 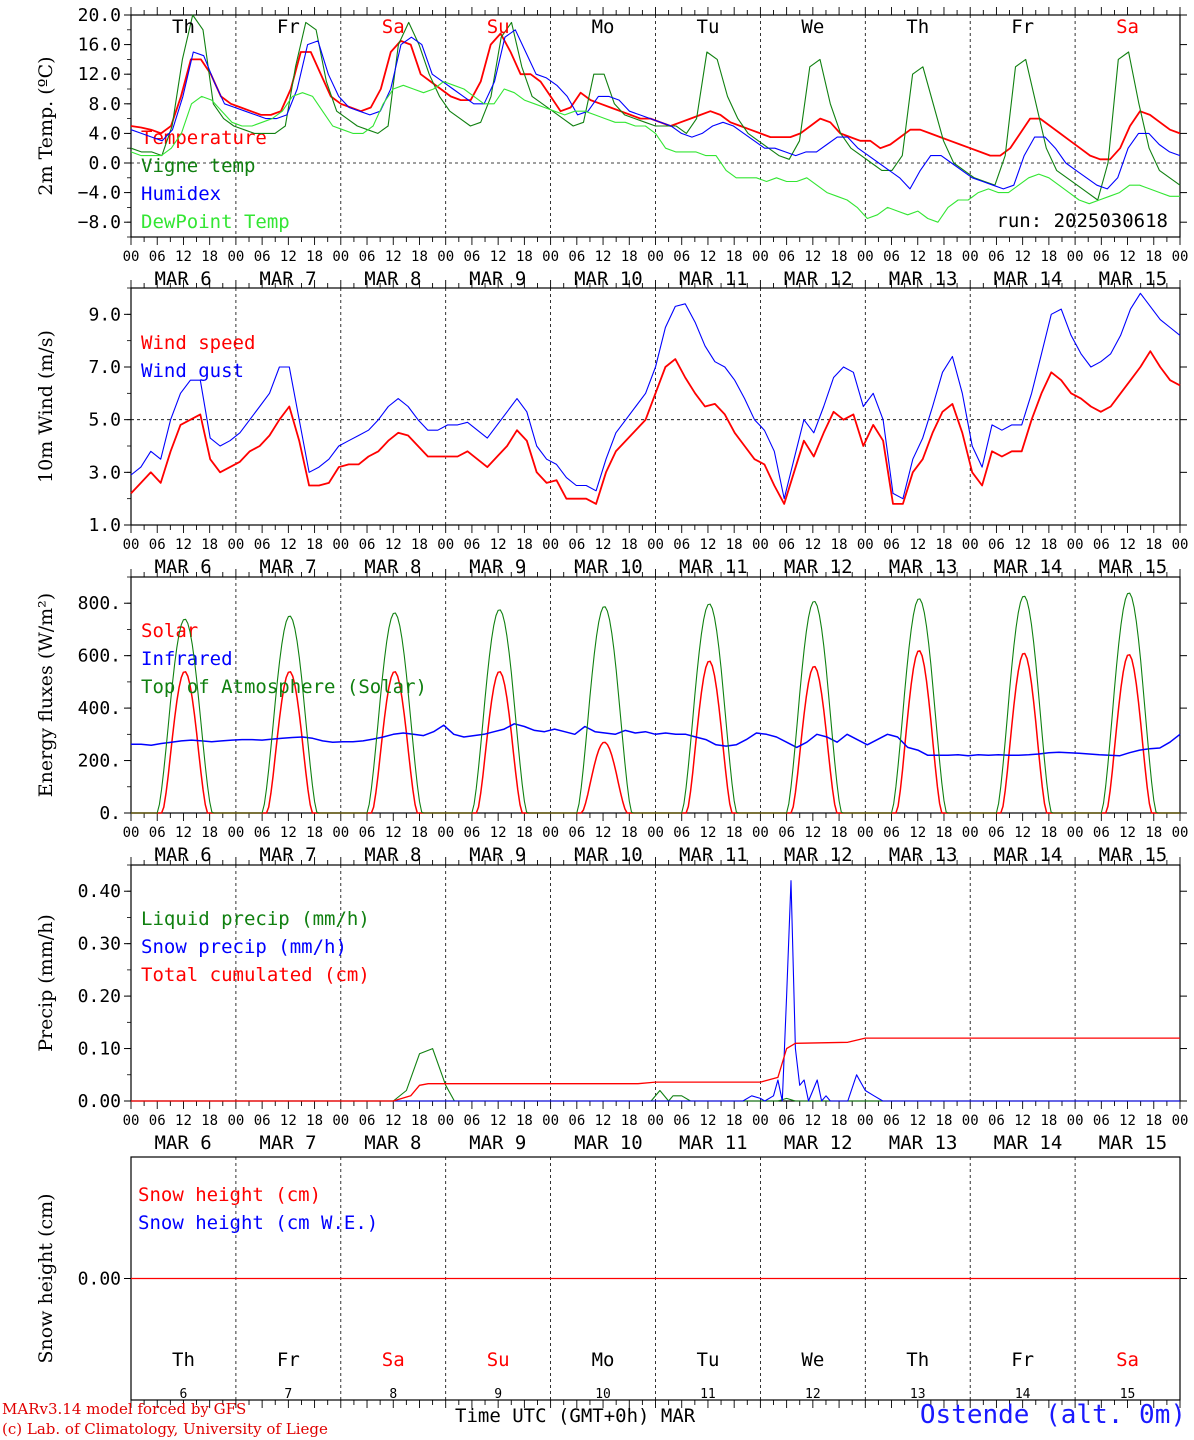 I want to click on legend-entry: Solar, so click(x=169, y=631).